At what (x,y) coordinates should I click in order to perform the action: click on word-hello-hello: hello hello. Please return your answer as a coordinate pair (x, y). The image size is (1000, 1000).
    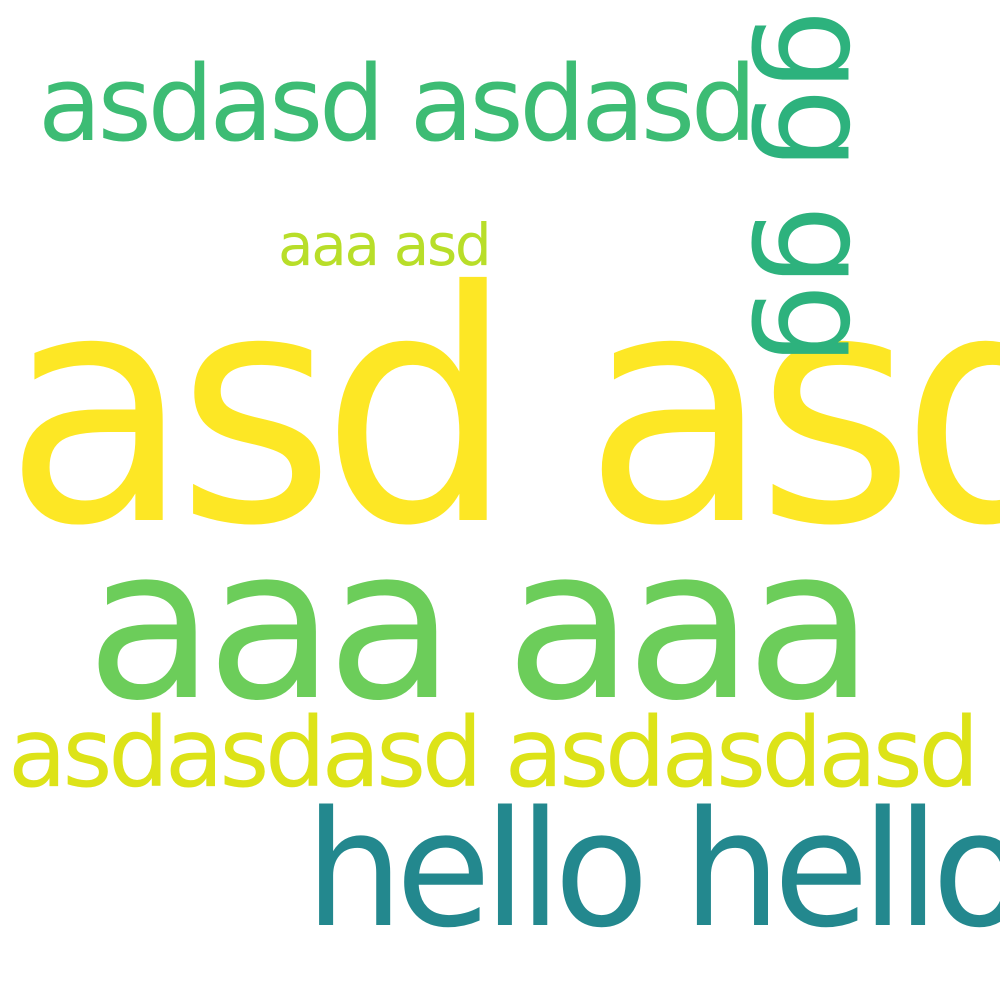
    Looking at the image, I should click on (652, 869).